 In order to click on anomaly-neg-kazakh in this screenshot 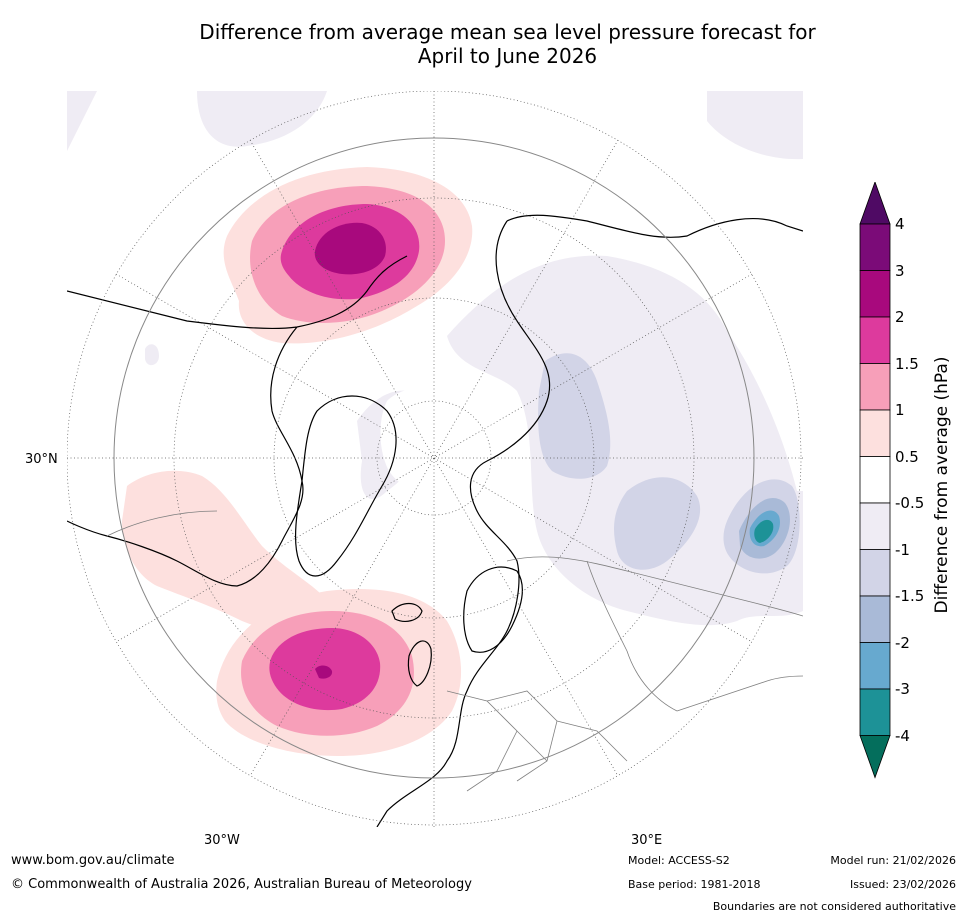, I will do `click(657, 523)`.